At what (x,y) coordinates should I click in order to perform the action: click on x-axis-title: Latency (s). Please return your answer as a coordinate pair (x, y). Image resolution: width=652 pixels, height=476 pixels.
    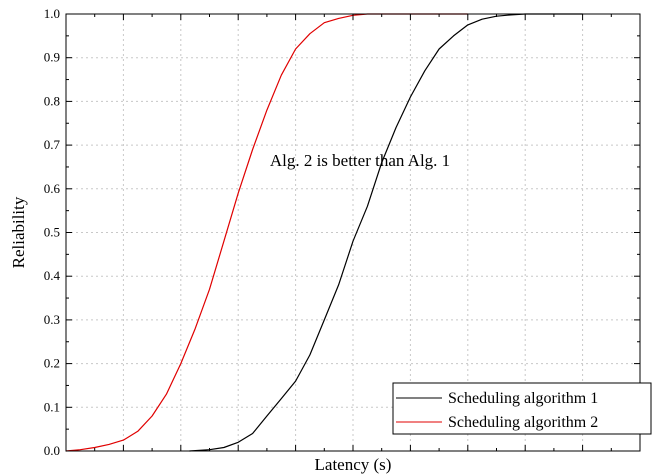
    Looking at the image, I should click on (353, 464).